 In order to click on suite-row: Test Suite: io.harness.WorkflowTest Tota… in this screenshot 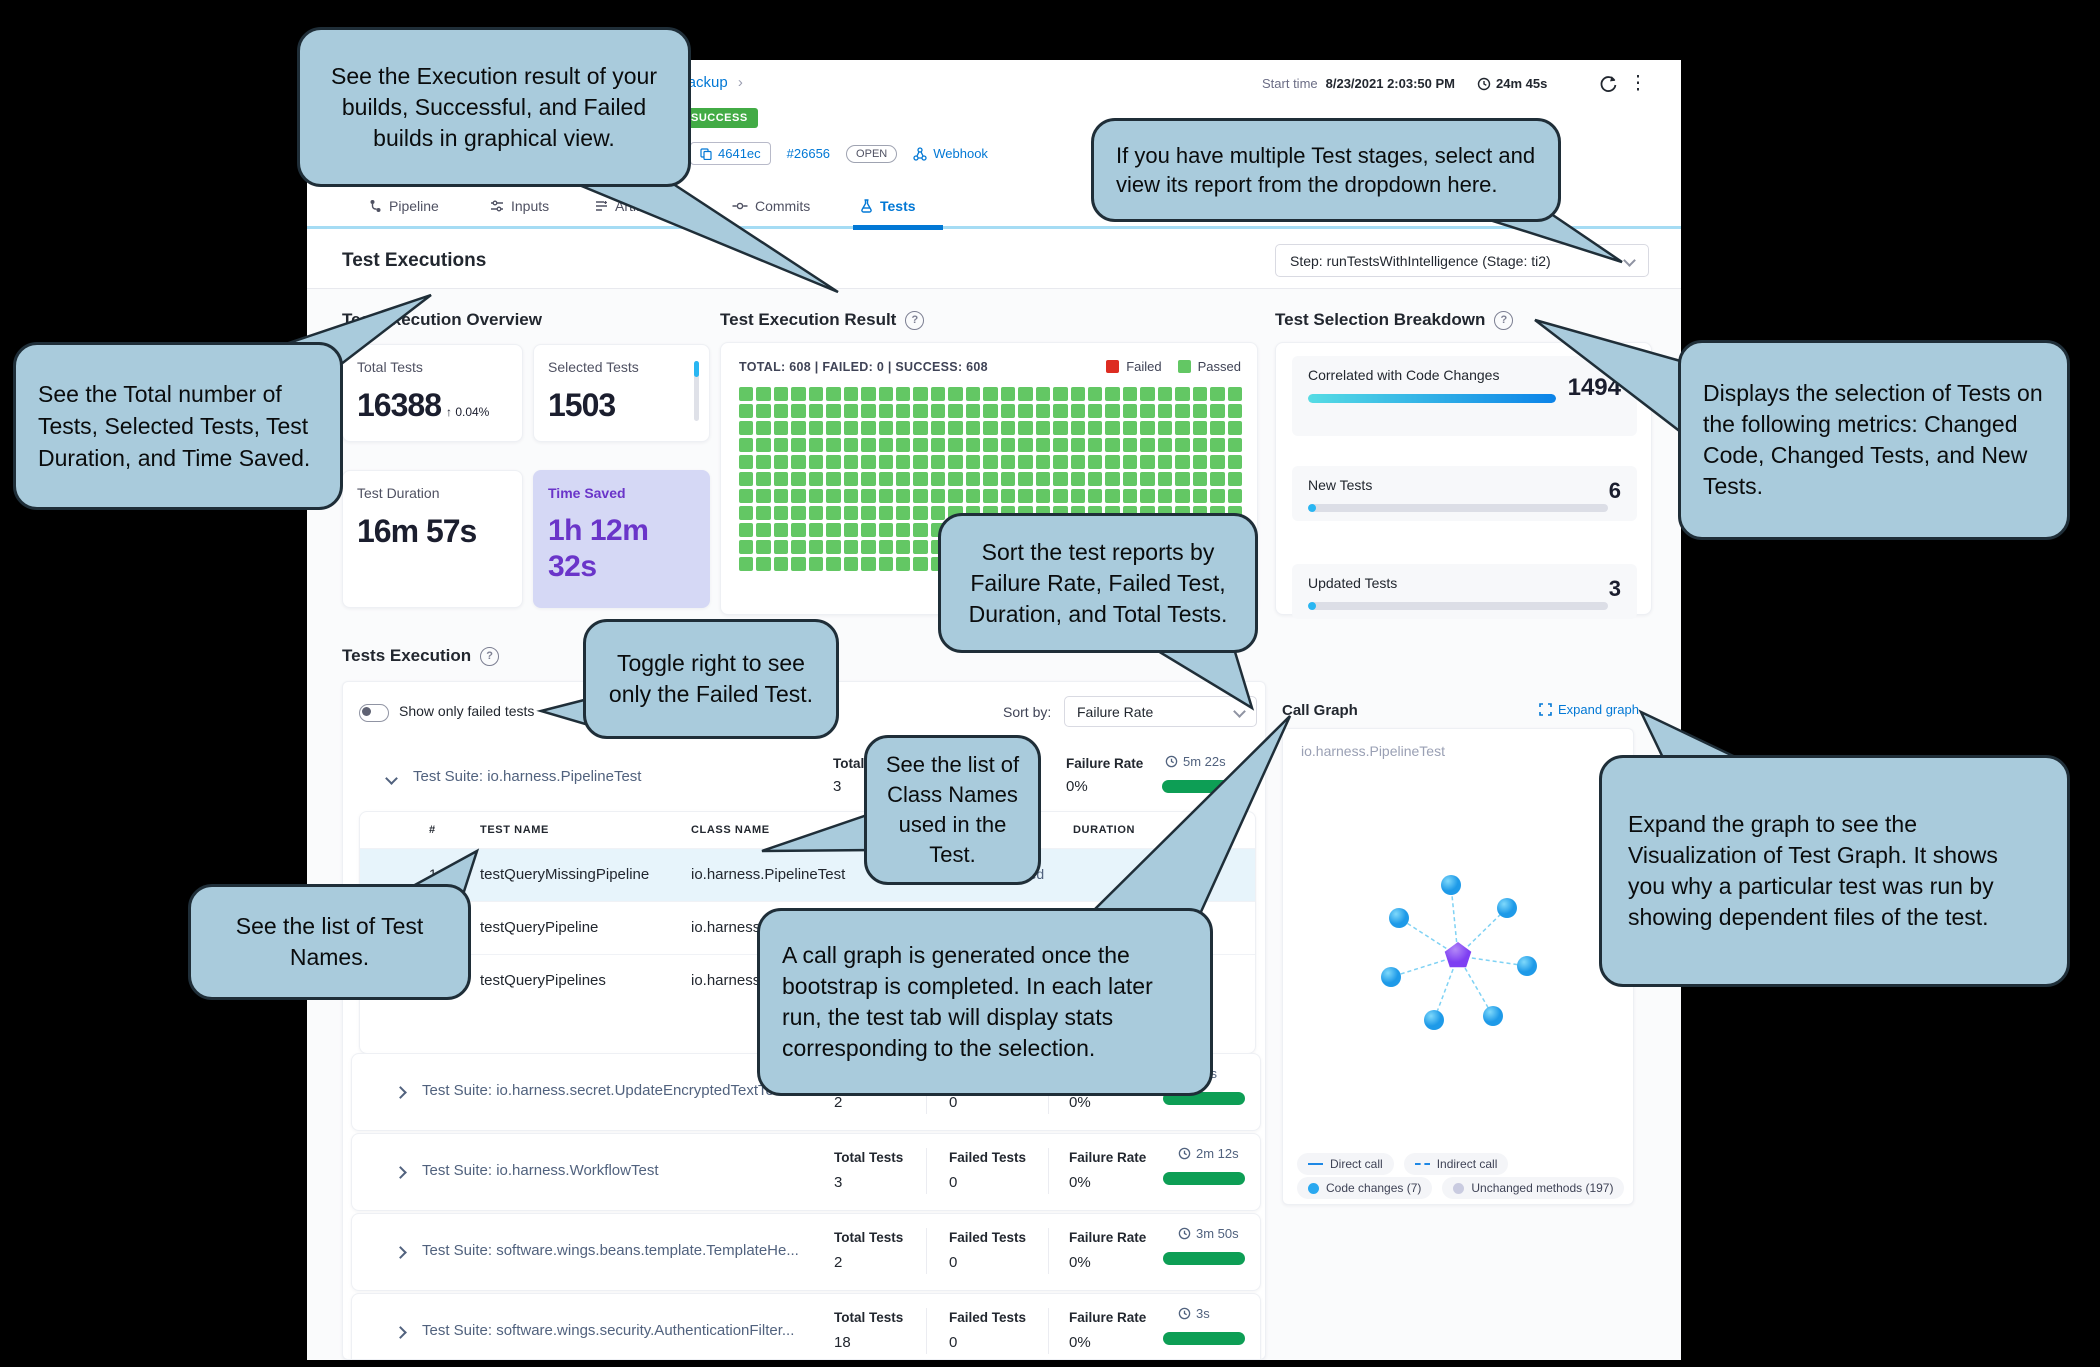, I will do `click(806, 1172)`.